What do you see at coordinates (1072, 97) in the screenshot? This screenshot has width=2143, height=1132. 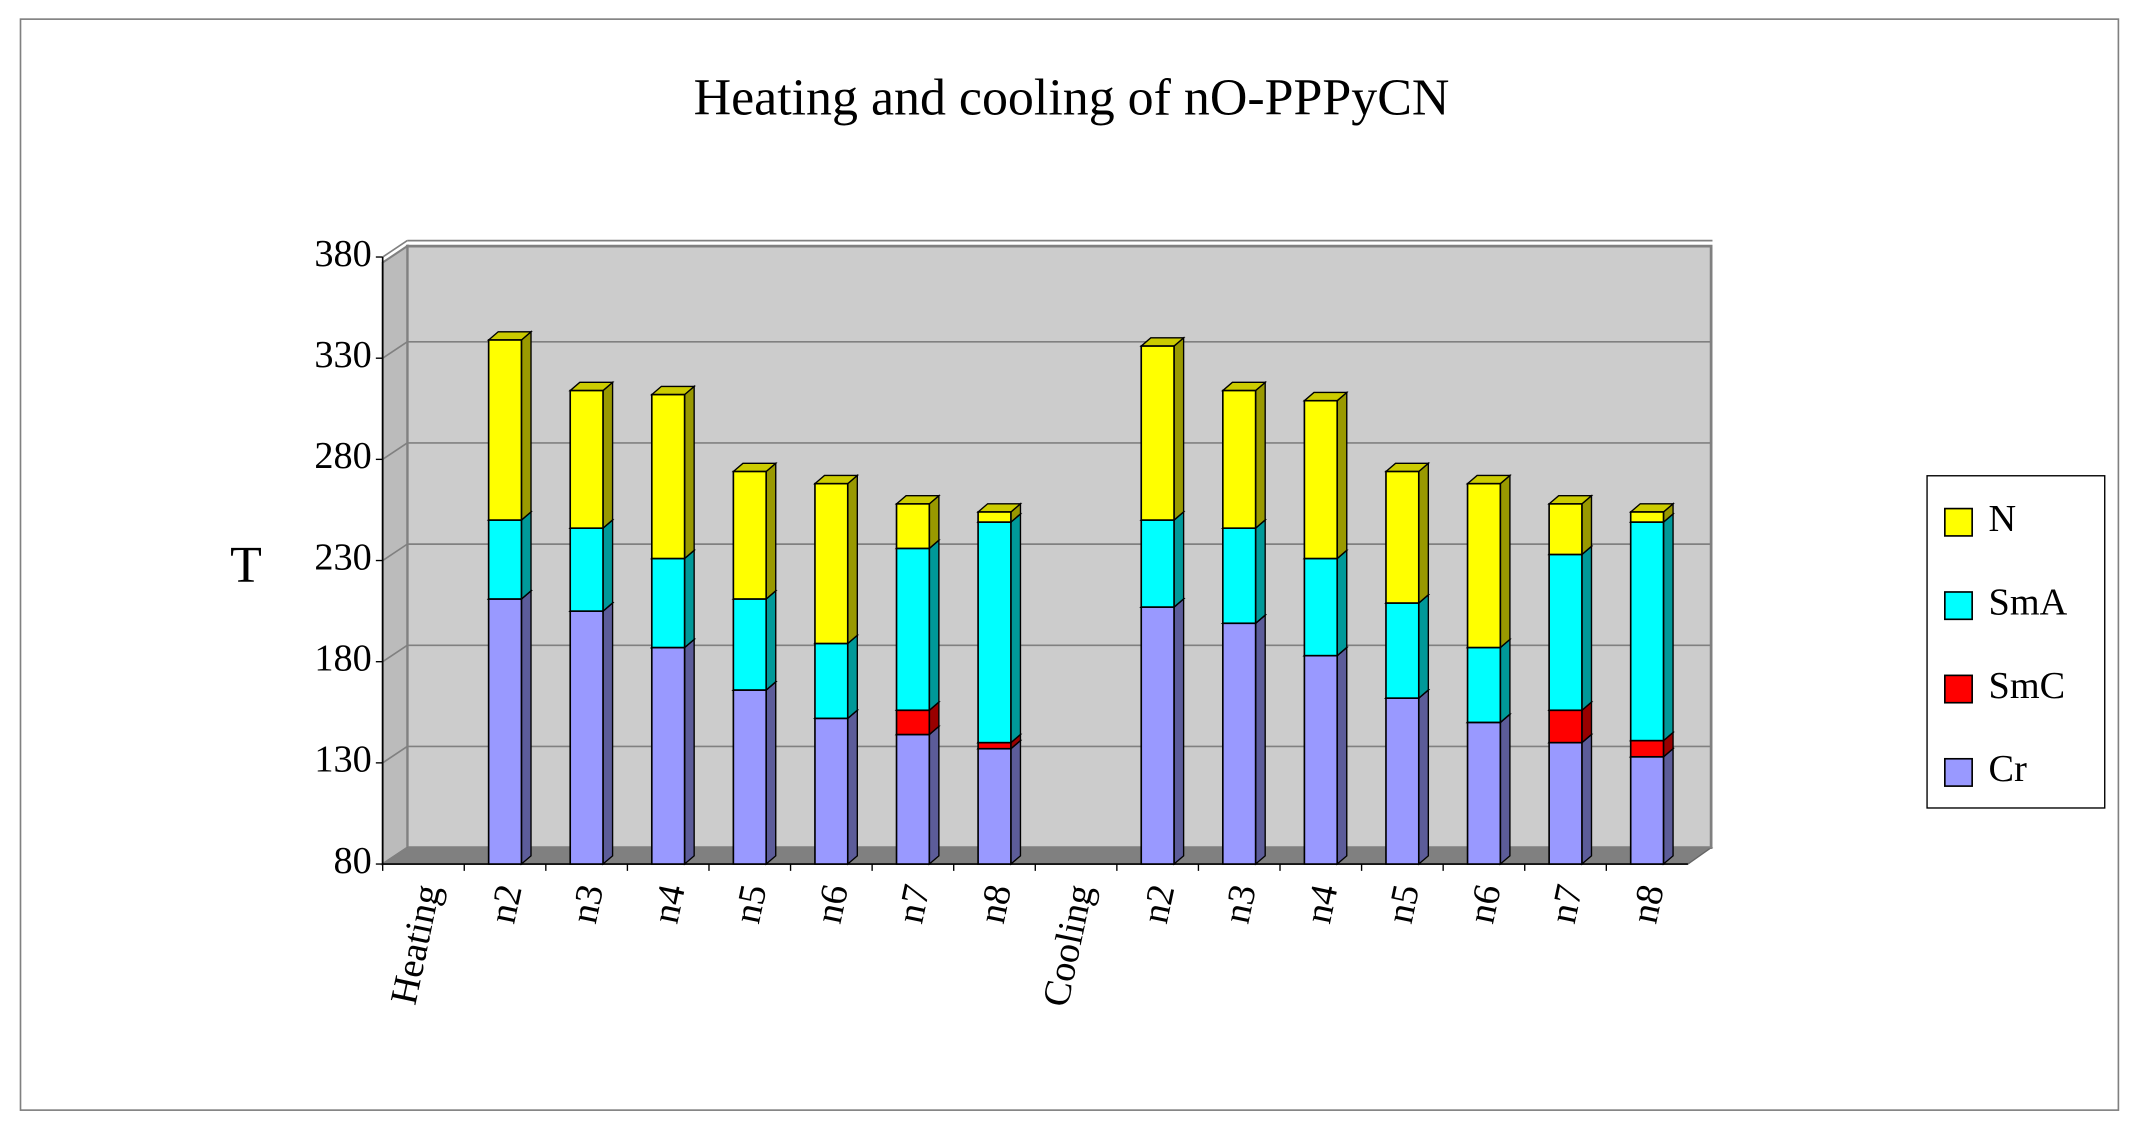 I see `chart-title: Heating and cooling of nO-PPPyCN` at bounding box center [1072, 97].